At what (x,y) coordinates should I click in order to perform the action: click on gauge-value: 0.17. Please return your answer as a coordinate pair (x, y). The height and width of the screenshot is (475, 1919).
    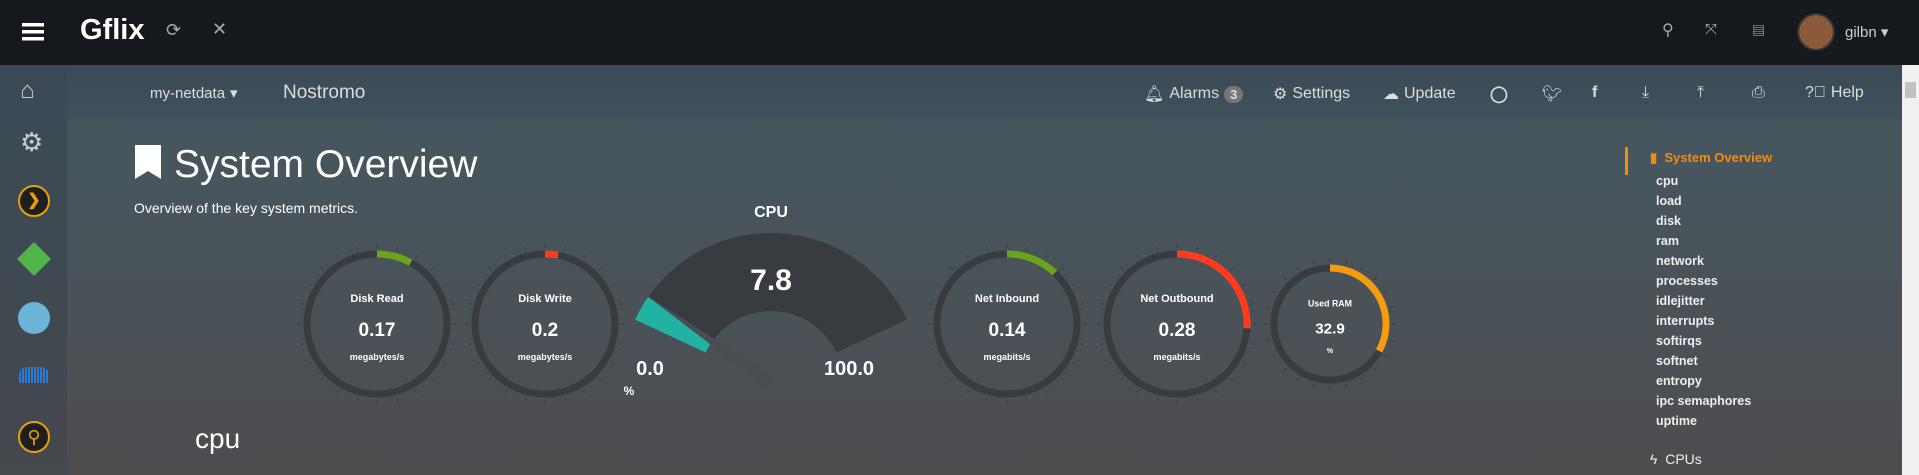
    Looking at the image, I should click on (377, 330).